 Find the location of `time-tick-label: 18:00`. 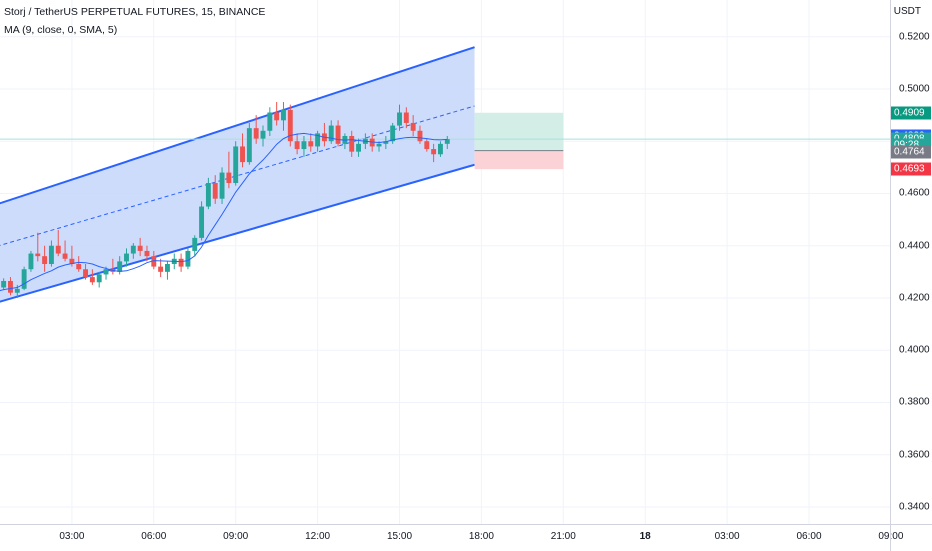

time-tick-label: 18:00 is located at coordinates (481, 536).